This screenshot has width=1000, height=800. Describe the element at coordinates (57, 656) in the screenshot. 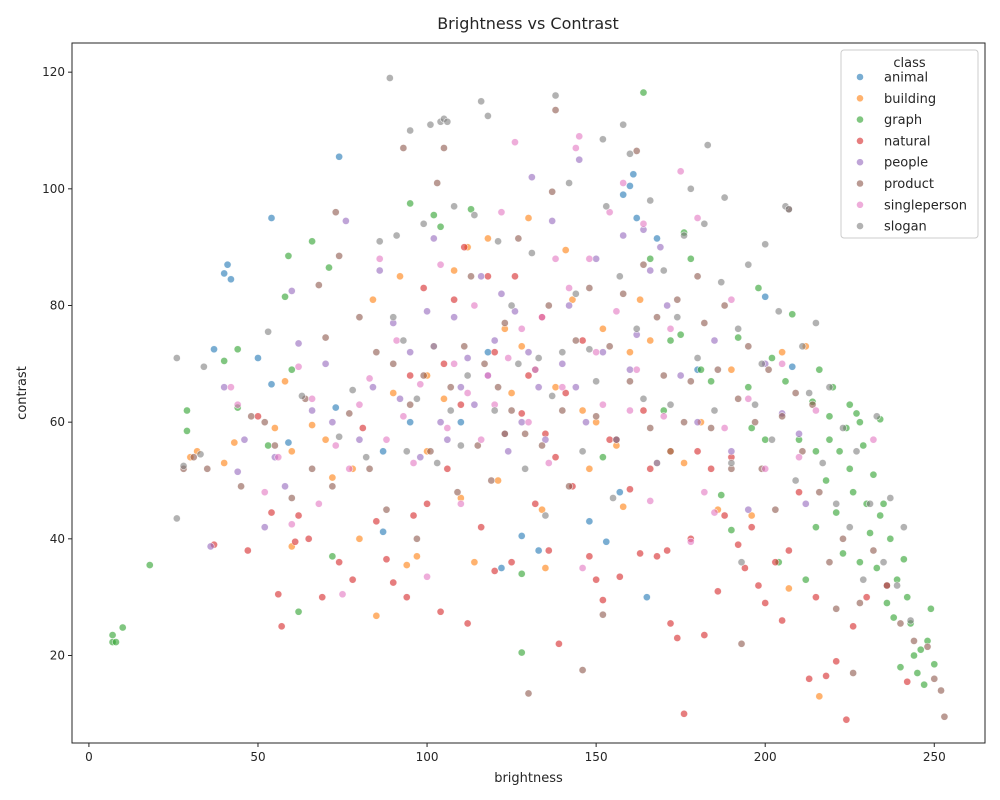

I see `y-tick-label: 20` at that location.